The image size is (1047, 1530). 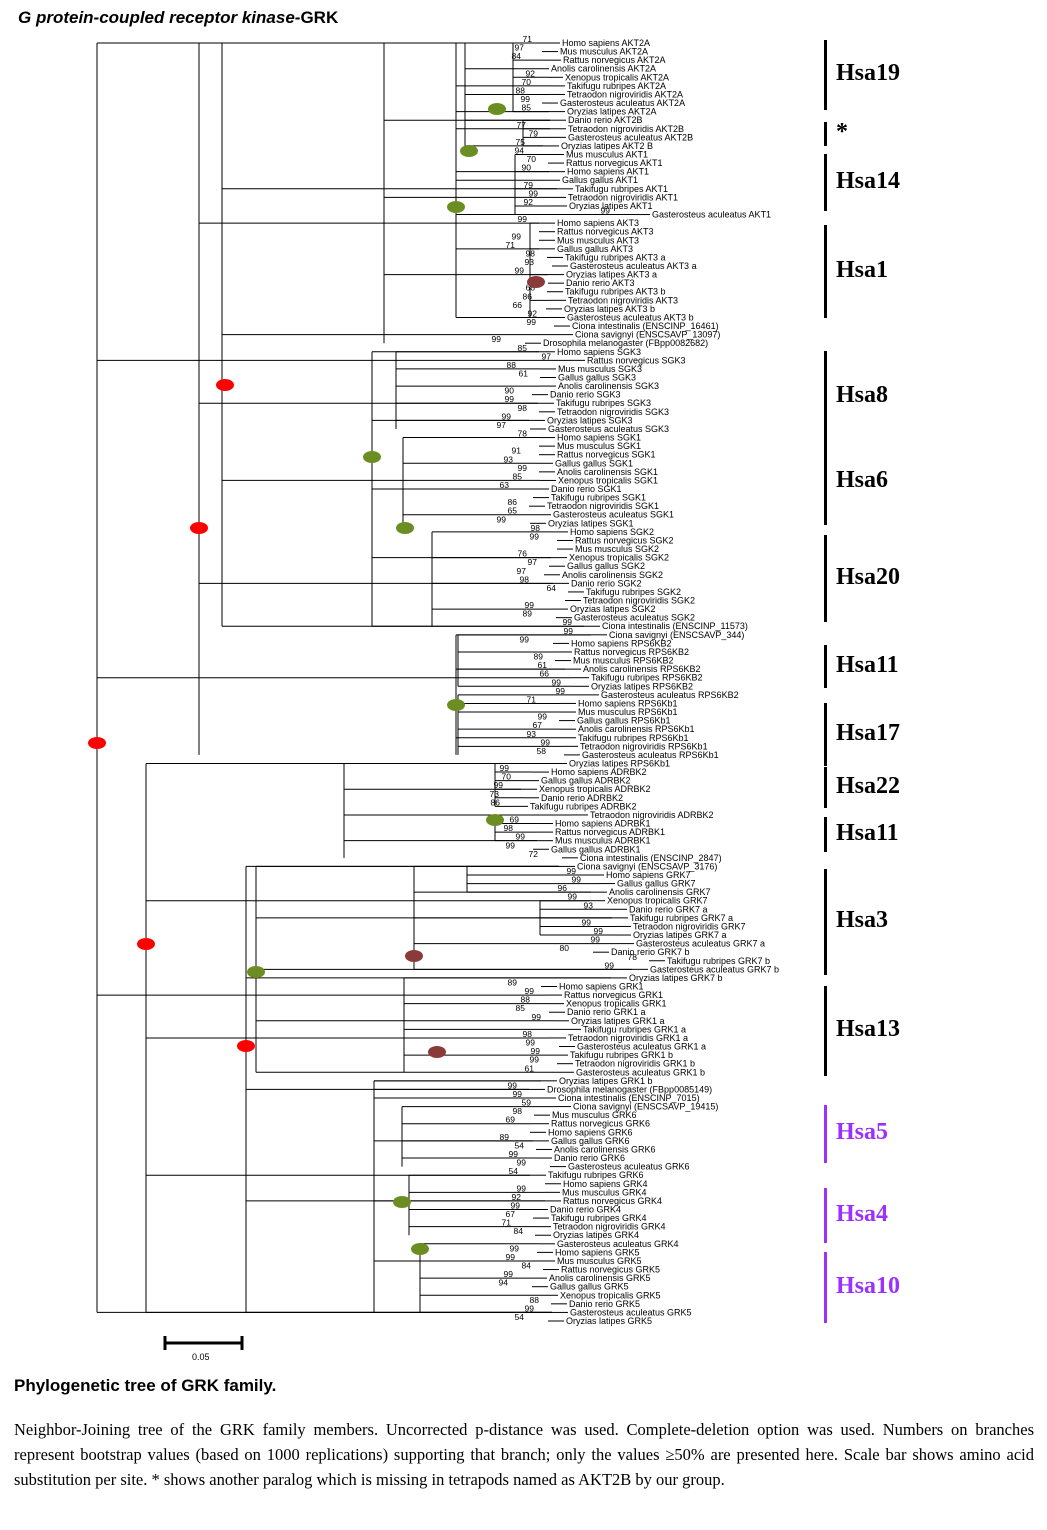 I want to click on group-label: Hsa17, so click(x=868, y=732).